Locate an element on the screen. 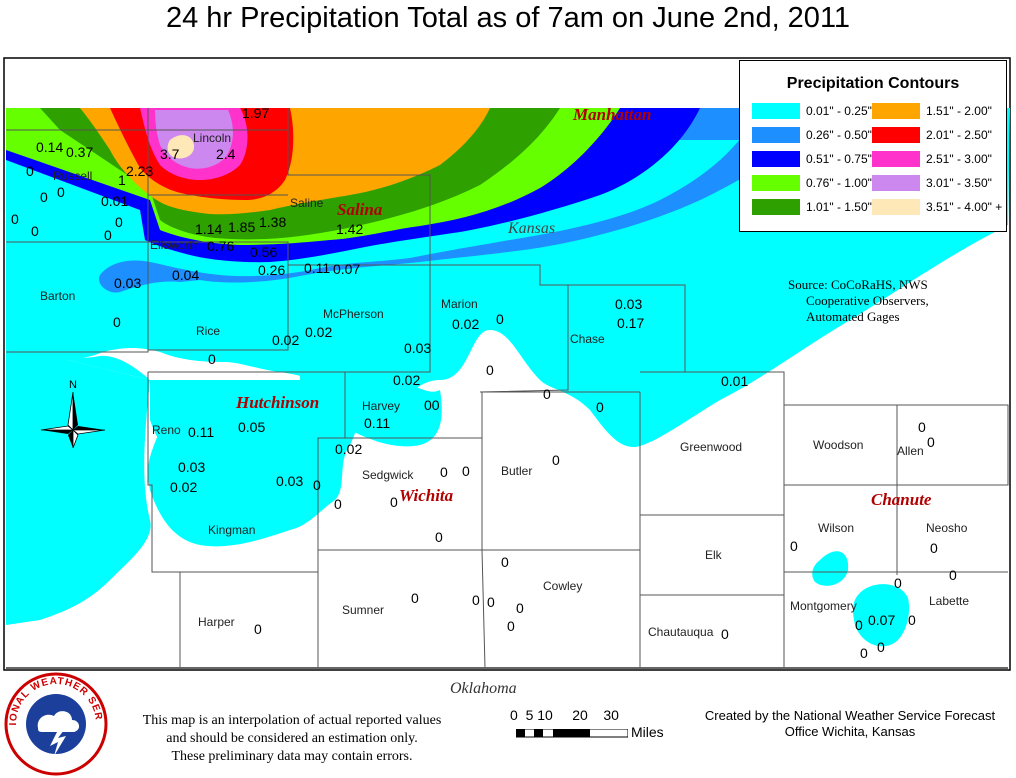  north-label: N is located at coordinates (73, 385).